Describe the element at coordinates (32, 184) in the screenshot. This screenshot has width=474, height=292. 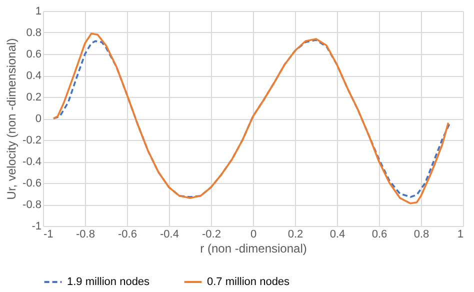
I see `y-tick-label: -0.6` at that location.